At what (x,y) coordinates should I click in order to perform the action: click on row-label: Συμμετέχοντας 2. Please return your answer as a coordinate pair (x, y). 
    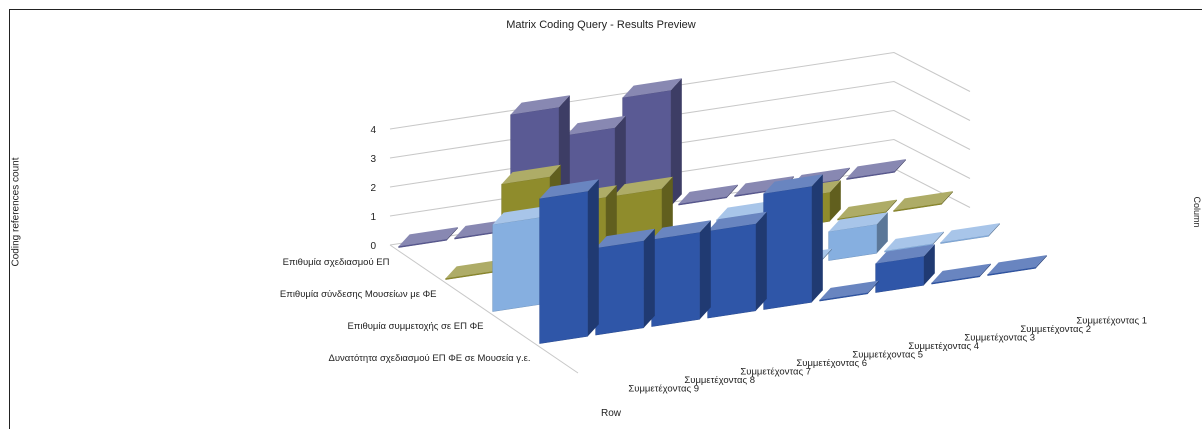
    Looking at the image, I should click on (1055, 329).